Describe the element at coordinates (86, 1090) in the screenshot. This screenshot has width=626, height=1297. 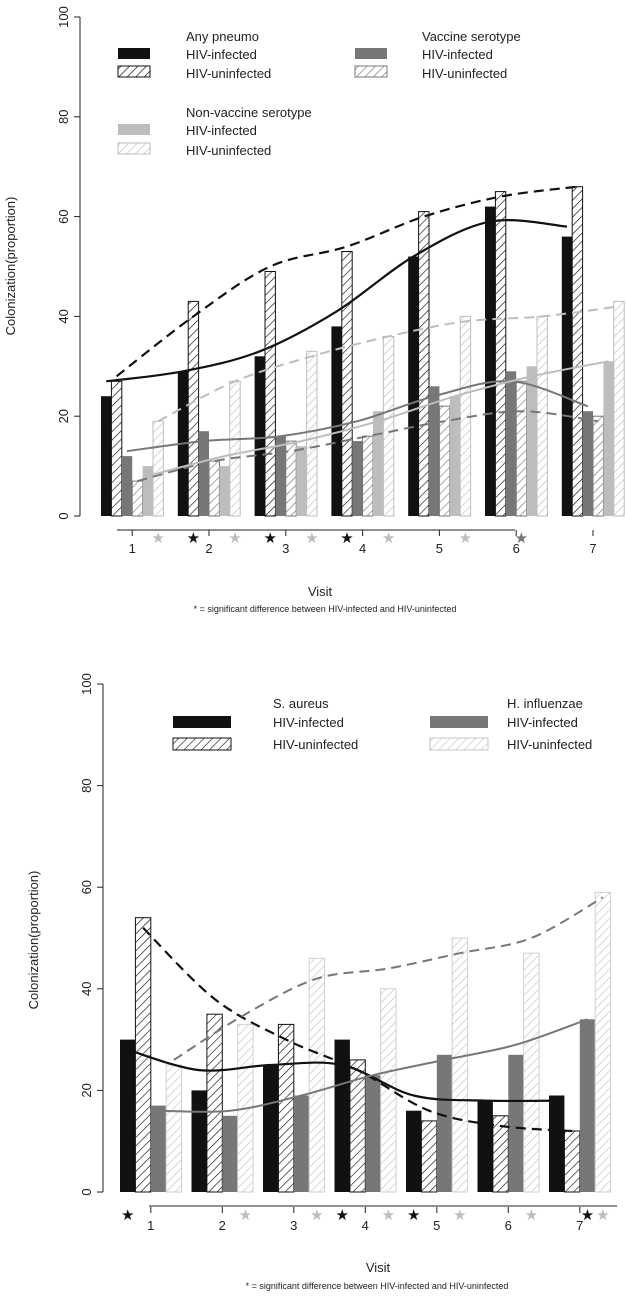
I see `y-tick-label: 20` at that location.